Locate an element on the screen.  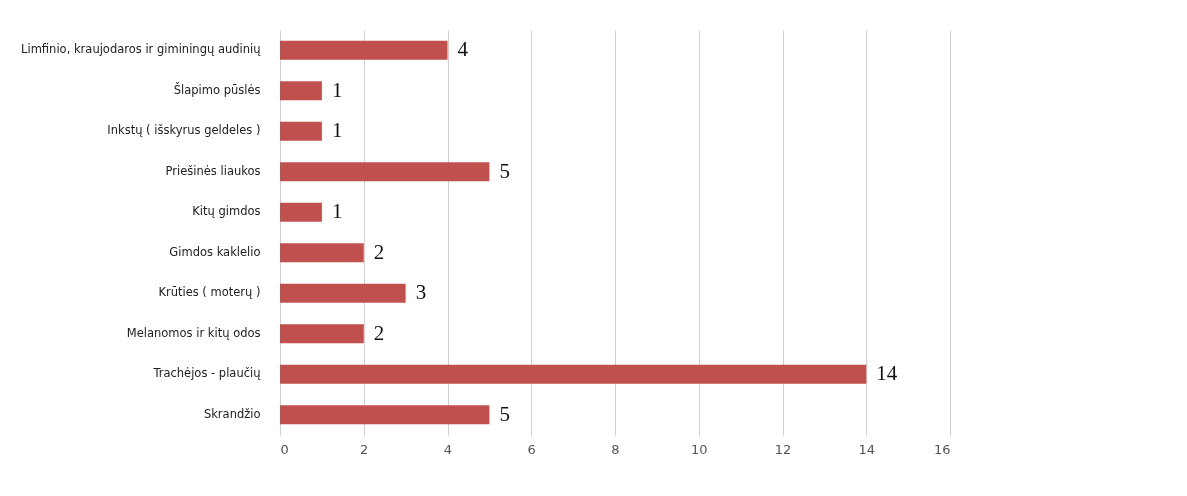
x-tick-label: 0 is located at coordinates (284, 449).